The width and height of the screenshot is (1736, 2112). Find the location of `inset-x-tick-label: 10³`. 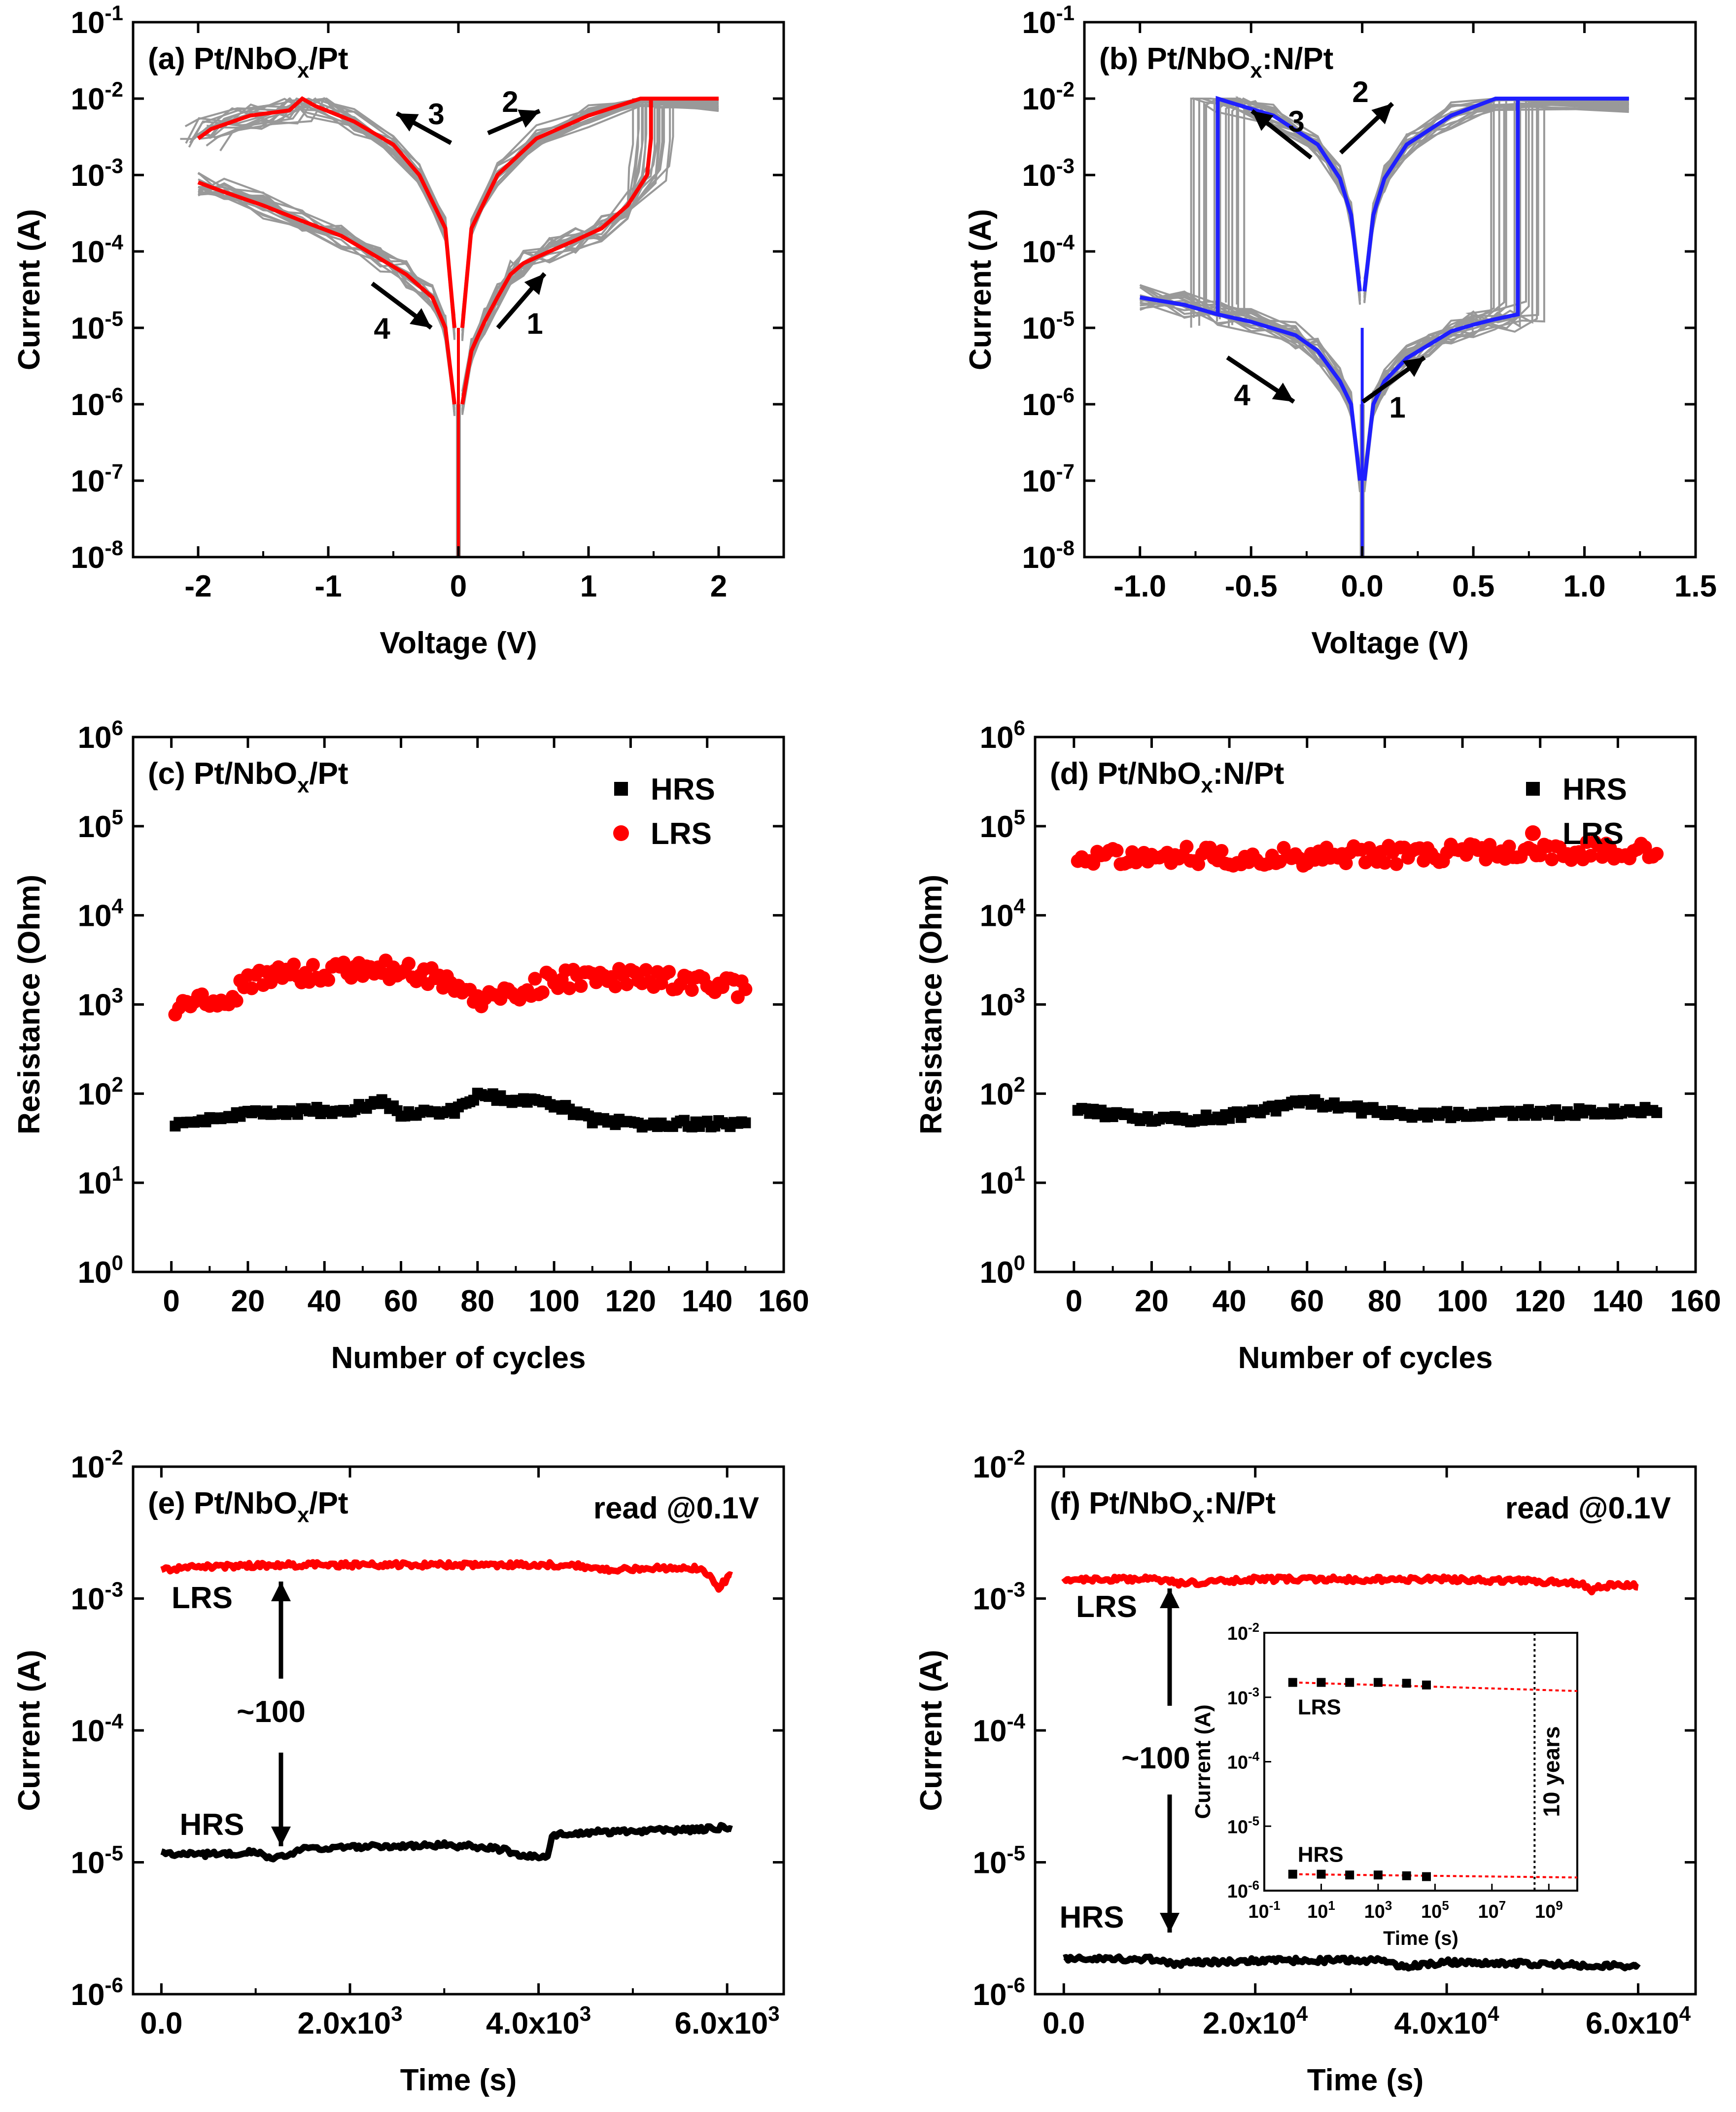

inset-x-tick-label: 10³ is located at coordinates (1378, 1910).